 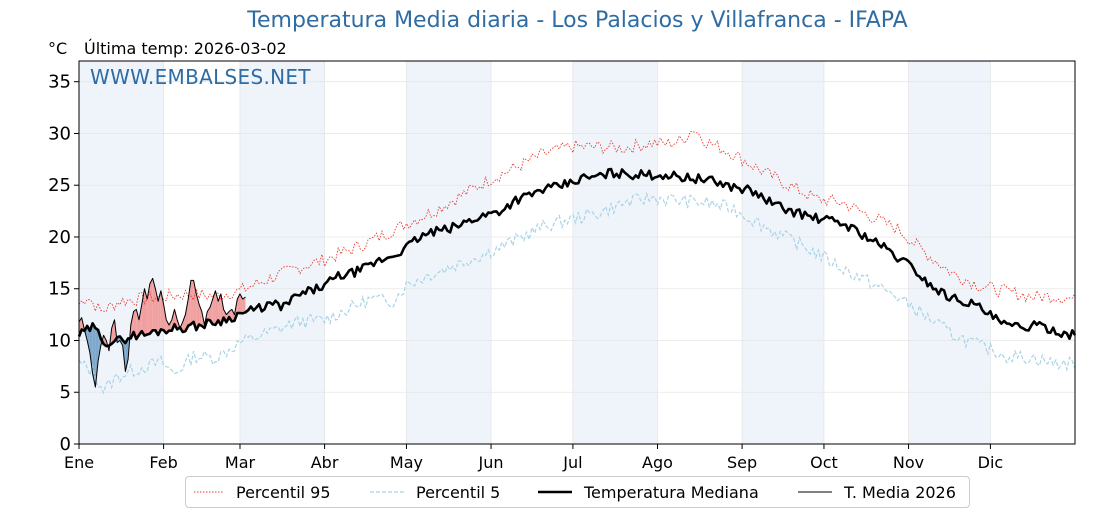 I want to click on legend-label-p95: Percentil 95, so click(x=283, y=492).